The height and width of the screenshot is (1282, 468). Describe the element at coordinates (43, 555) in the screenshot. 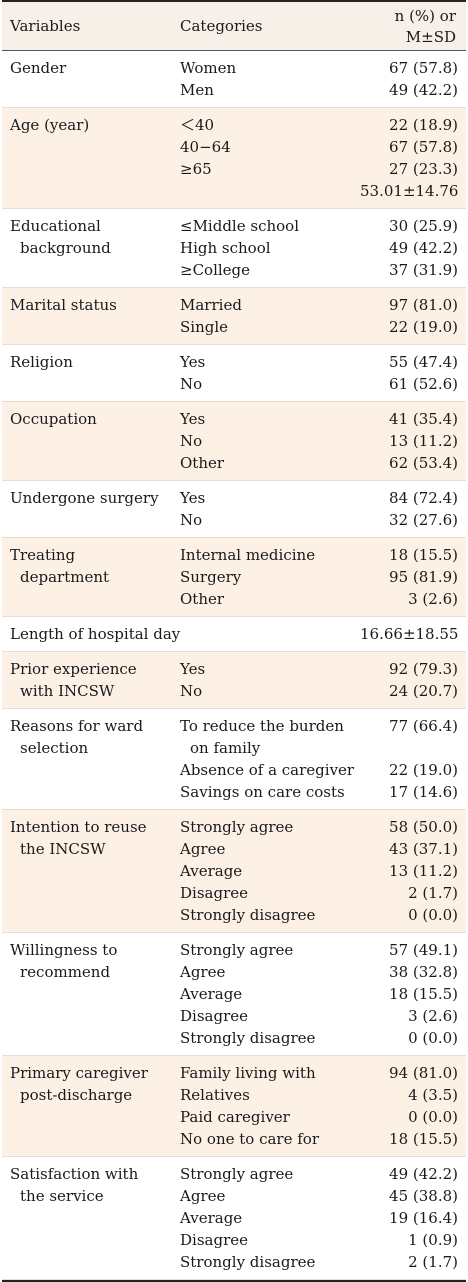

I see `variable-label: Treating` at that location.